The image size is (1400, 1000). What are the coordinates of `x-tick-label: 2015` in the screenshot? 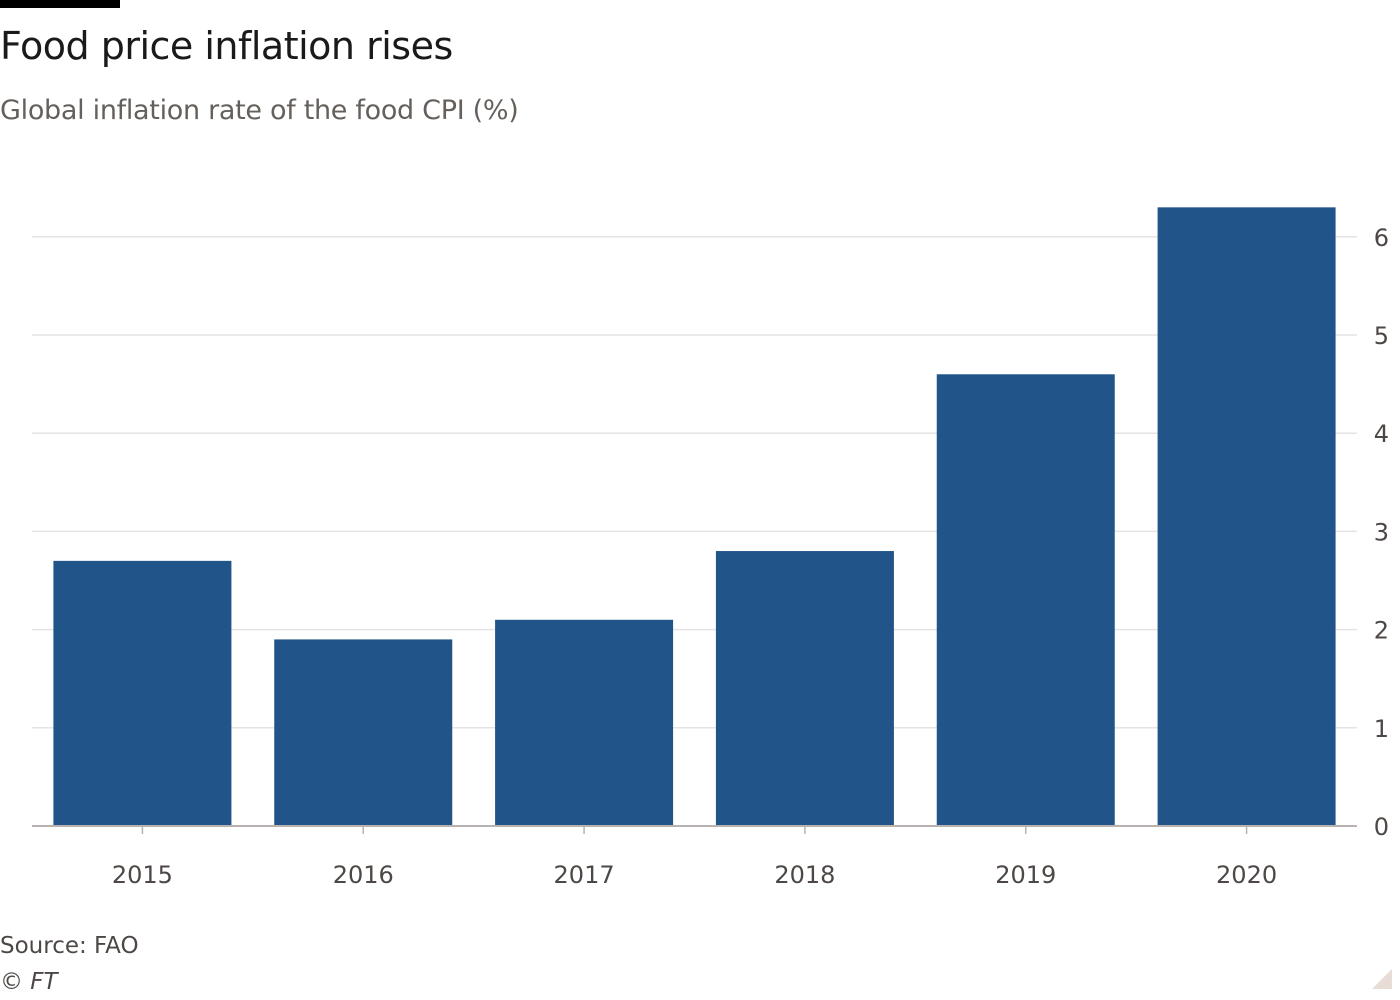 It's located at (142, 875).